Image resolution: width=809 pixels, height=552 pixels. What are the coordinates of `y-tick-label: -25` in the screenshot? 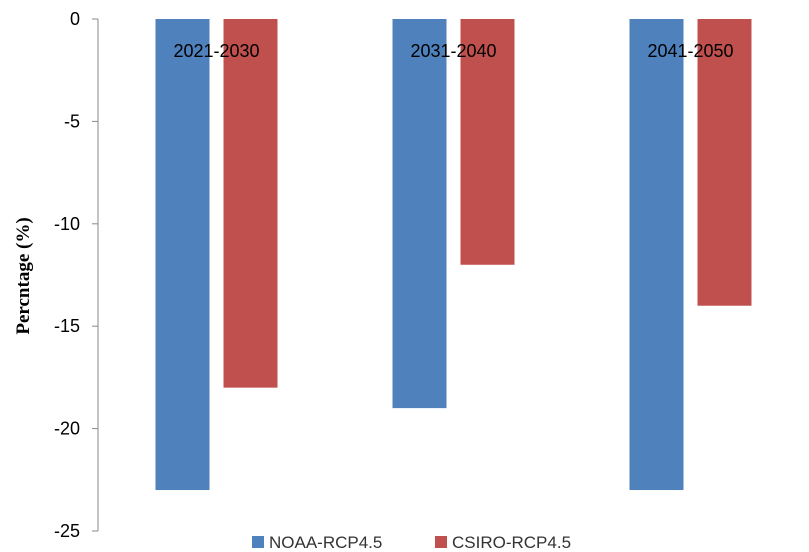 It's located at (67, 531).